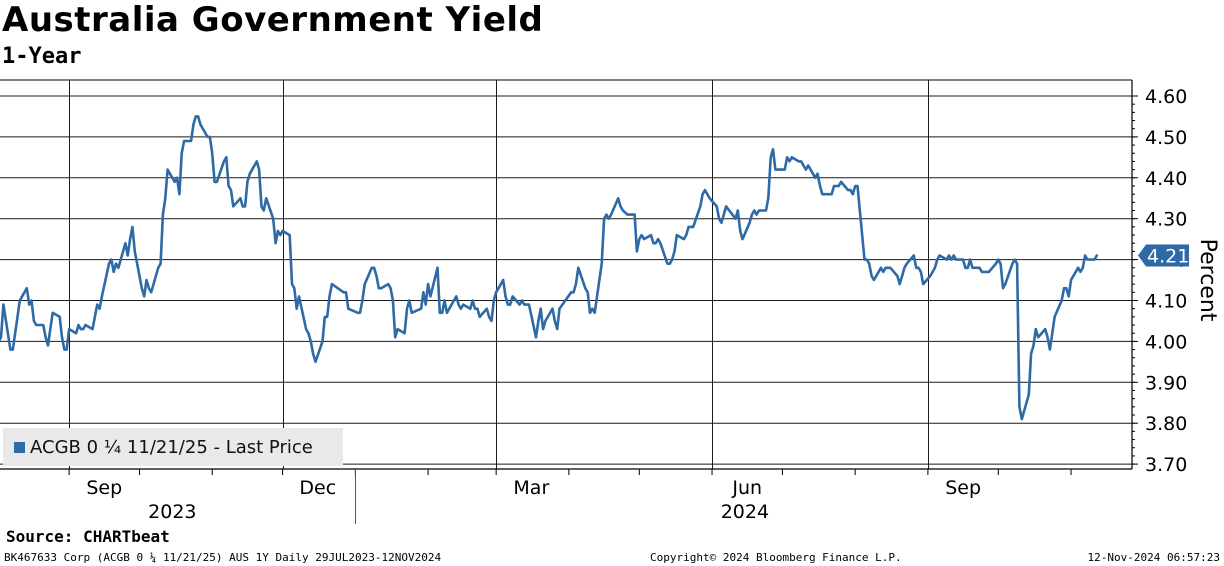  What do you see at coordinates (1166, 383) in the screenshot?
I see `y-tick-label: 3.90` at bounding box center [1166, 383].